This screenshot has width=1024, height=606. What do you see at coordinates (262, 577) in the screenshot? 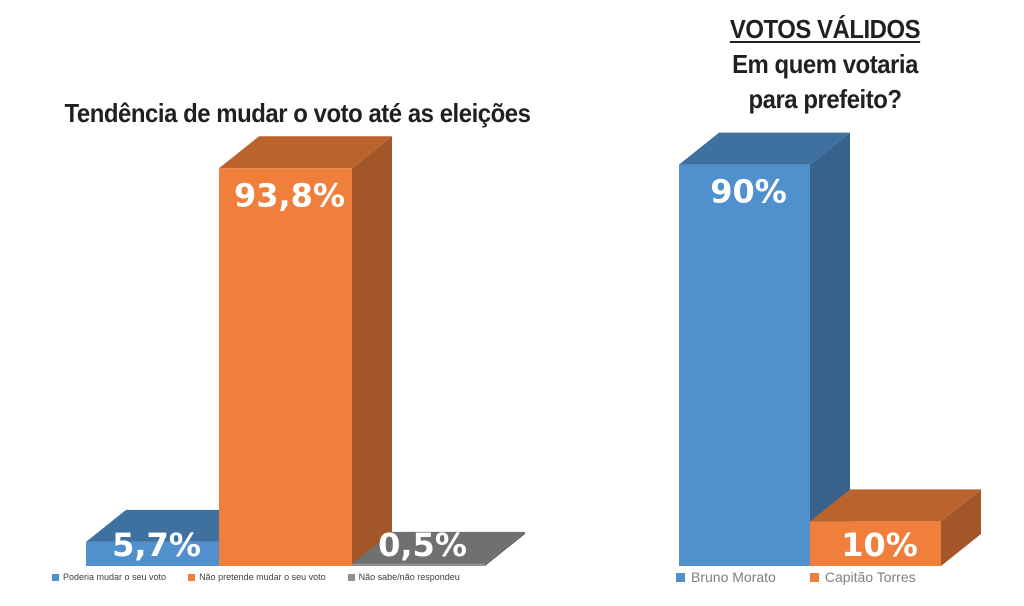
I see `legend-label-nao-pretende: Não pretende mudar o seu voto` at bounding box center [262, 577].